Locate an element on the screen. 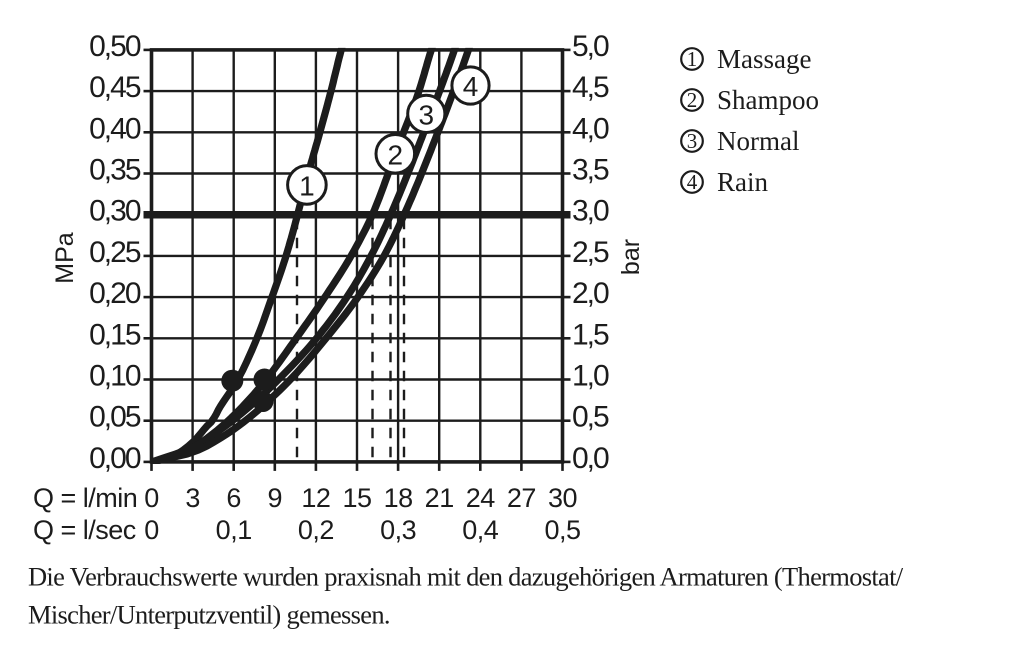 This screenshot has width=1024, height=657. svg-text: 0,2 is located at coordinates (316, 530).